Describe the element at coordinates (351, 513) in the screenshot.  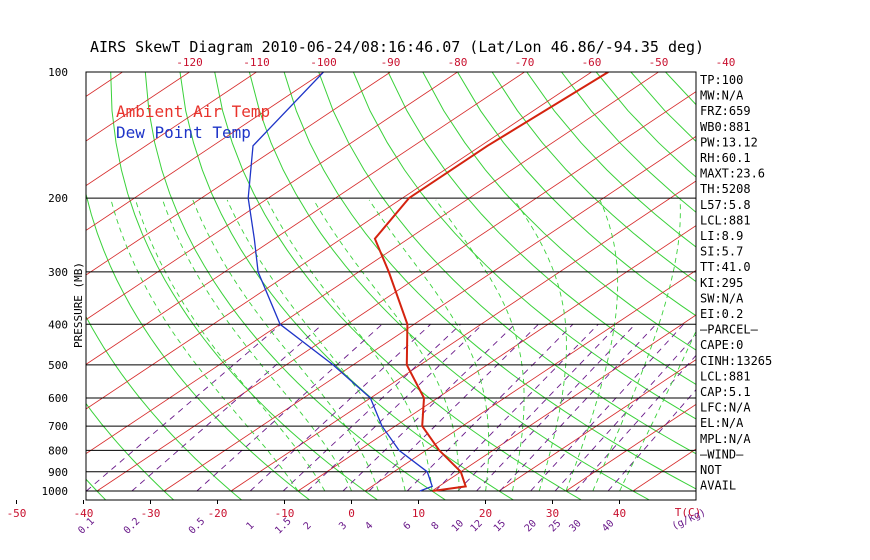
I see `x-tick-label-bottom: 0` at that location.